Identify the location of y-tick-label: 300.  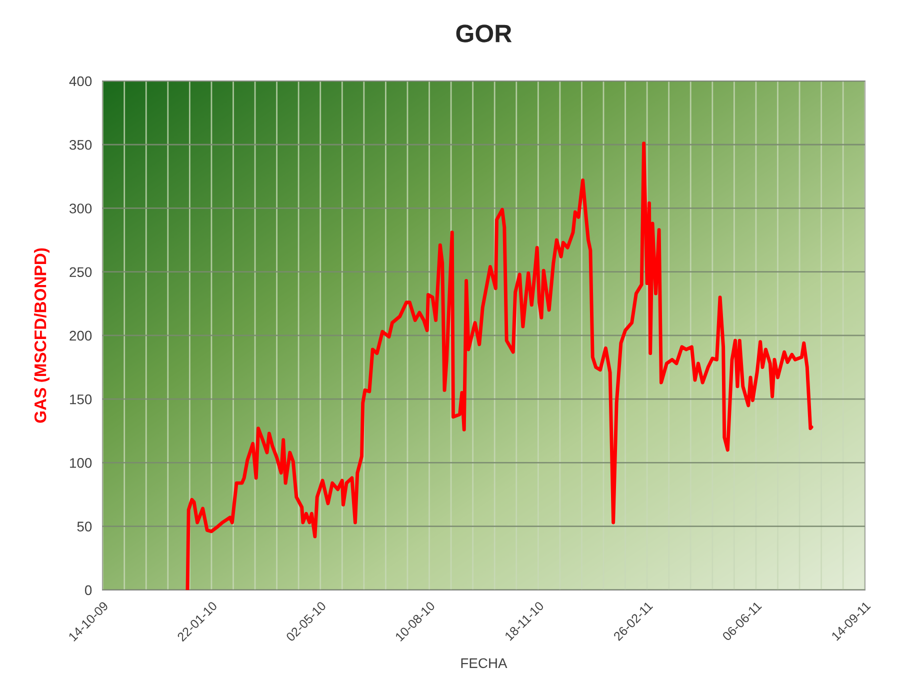
(81, 209).